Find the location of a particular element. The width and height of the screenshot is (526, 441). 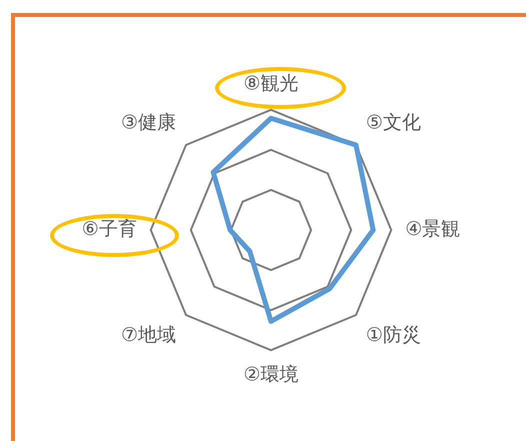

spoke-label: ⑧観光 is located at coordinates (271, 83).